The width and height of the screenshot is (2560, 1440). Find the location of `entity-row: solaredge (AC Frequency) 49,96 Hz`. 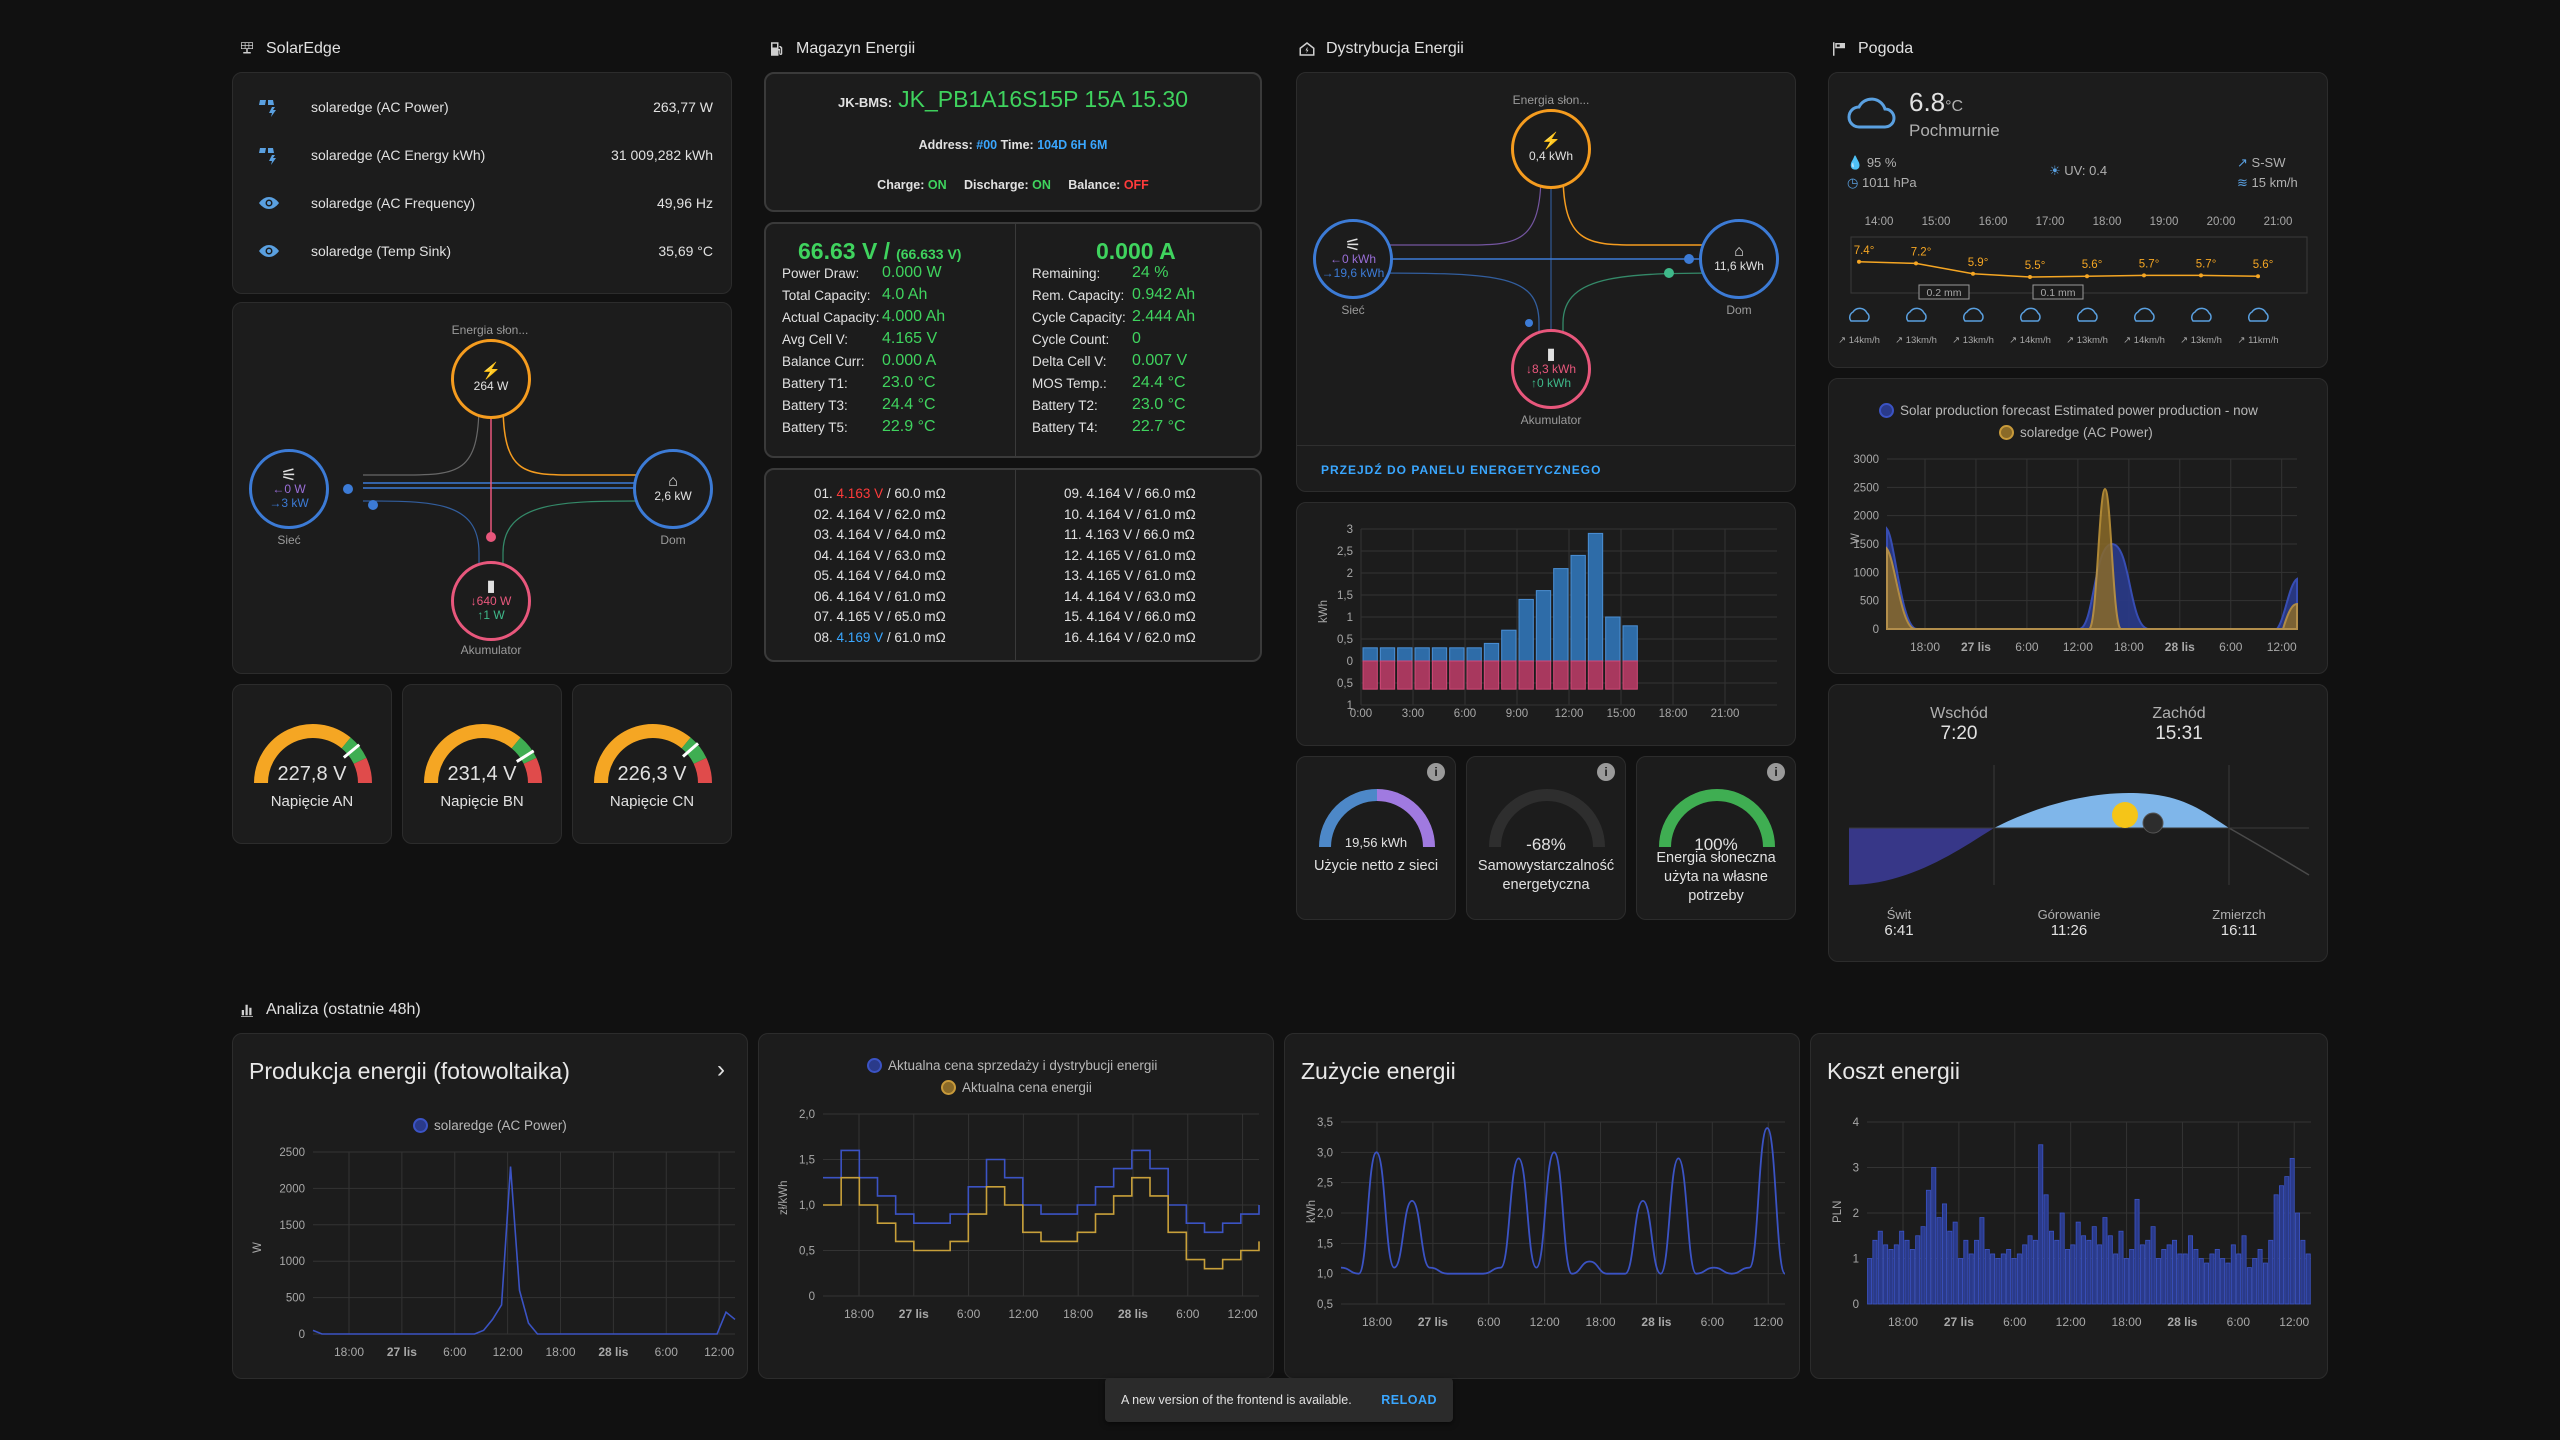

entity-row: solaredge (AC Frequency) 49,96 Hz is located at coordinates (483, 203).